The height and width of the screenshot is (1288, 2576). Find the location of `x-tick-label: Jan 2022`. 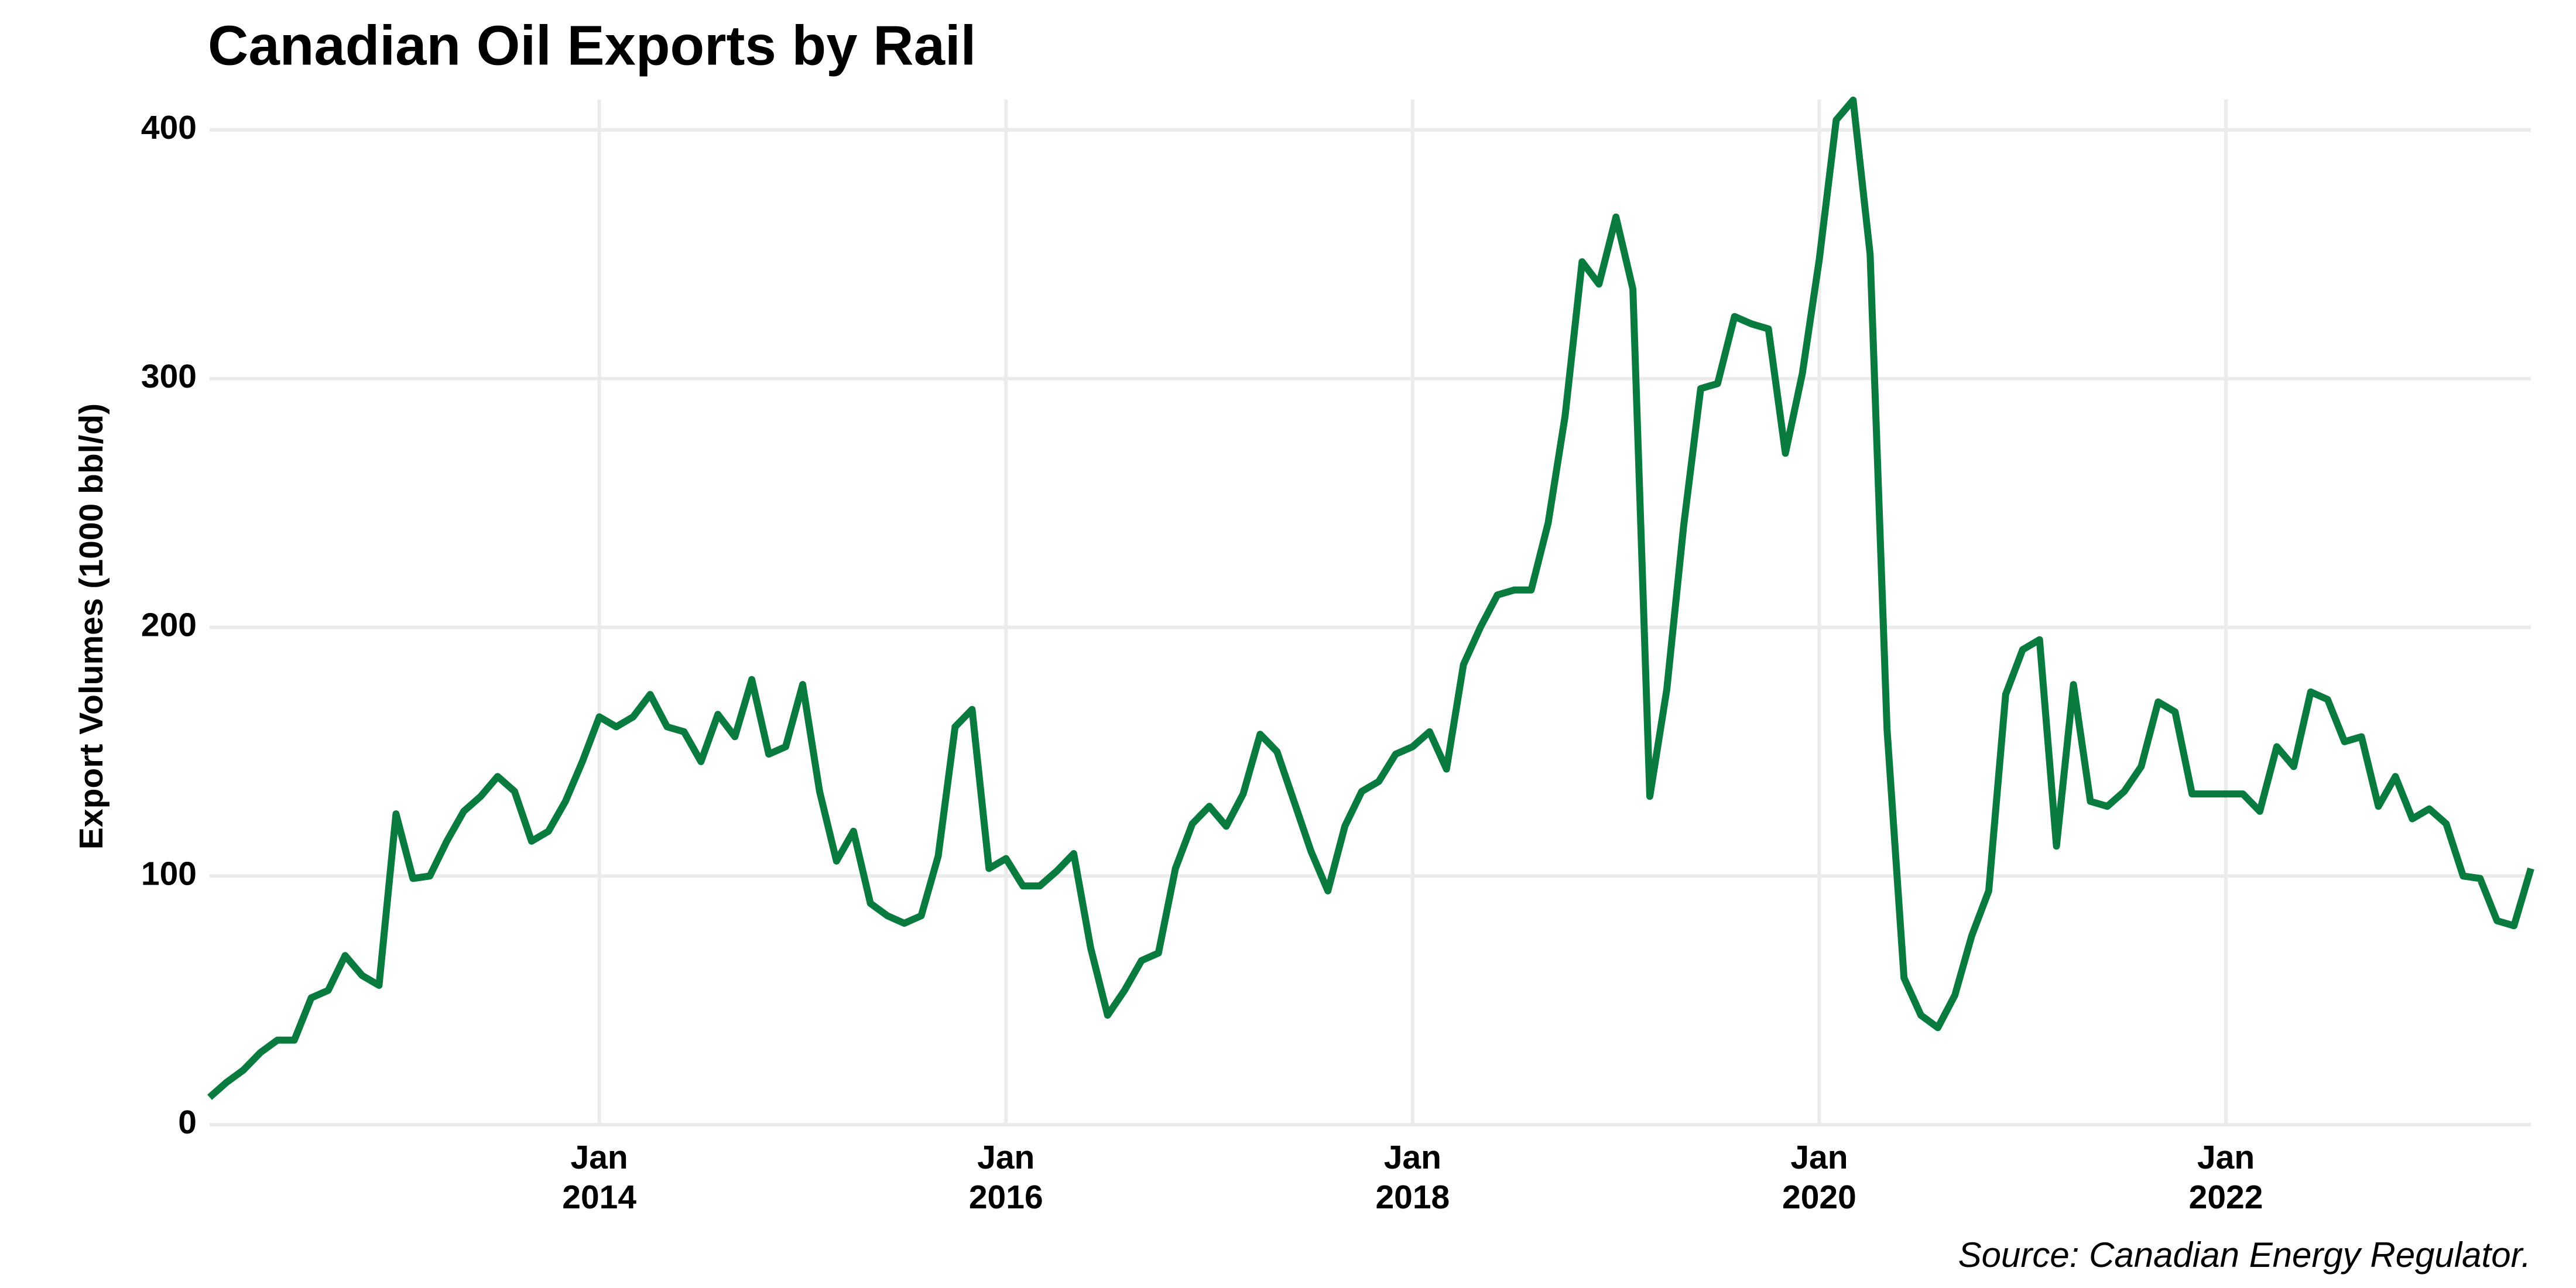

x-tick-label: Jan 2022 is located at coordinates (2225, 1177).